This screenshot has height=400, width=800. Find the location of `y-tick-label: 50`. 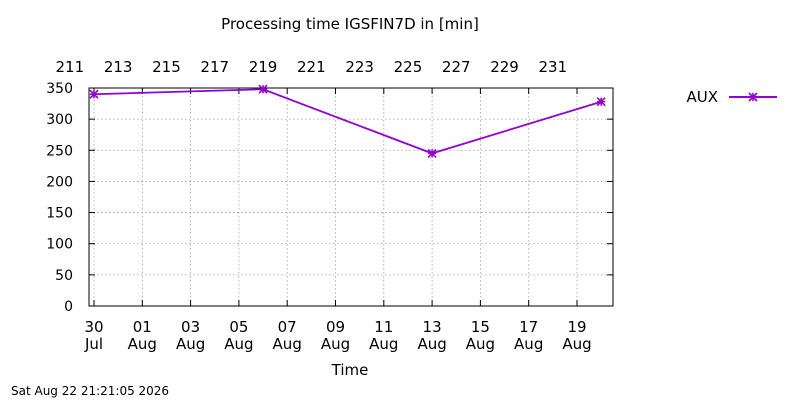

y-tick-label: 50 is located at coordinates (64, 276).